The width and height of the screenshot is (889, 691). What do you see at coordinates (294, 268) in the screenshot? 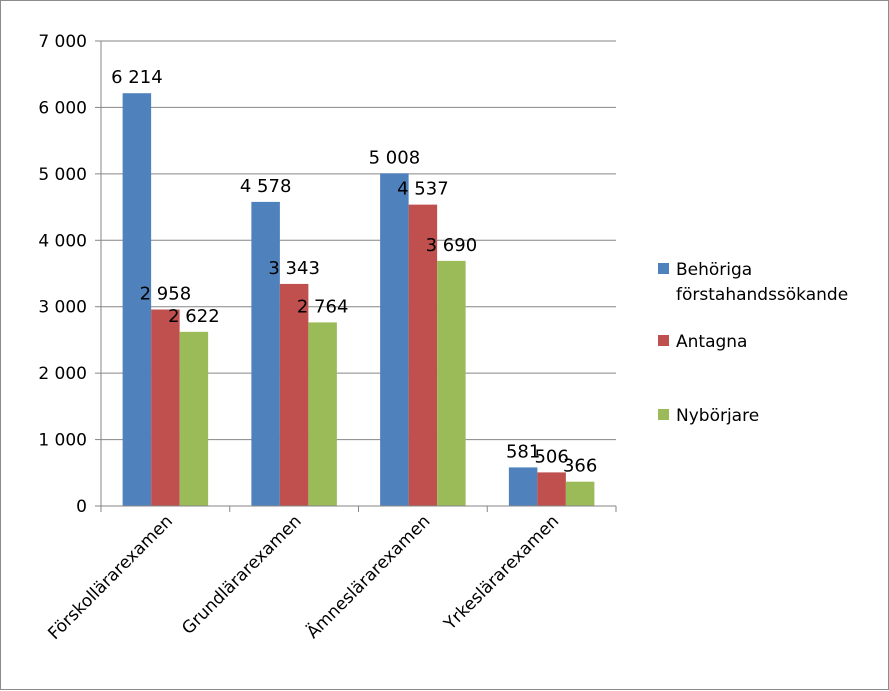
I see `data-label: 3 343` at bounding box center [294, 268].